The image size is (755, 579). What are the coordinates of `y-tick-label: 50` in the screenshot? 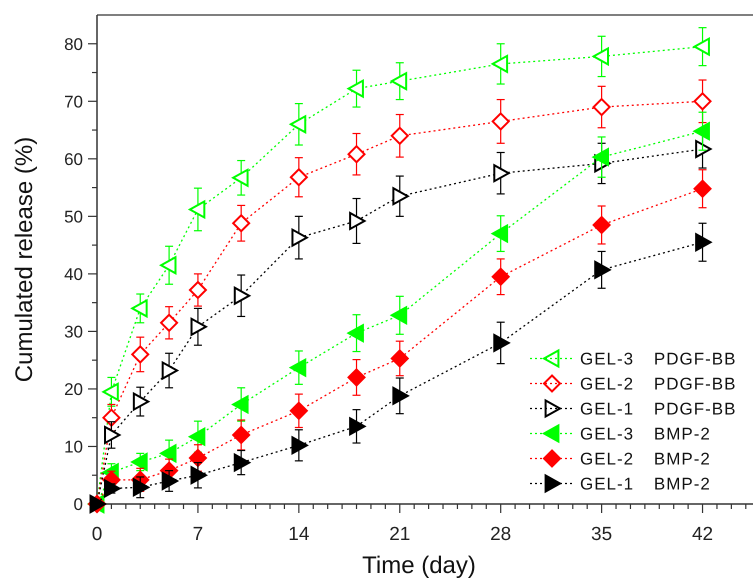 It's located at (73, 216).